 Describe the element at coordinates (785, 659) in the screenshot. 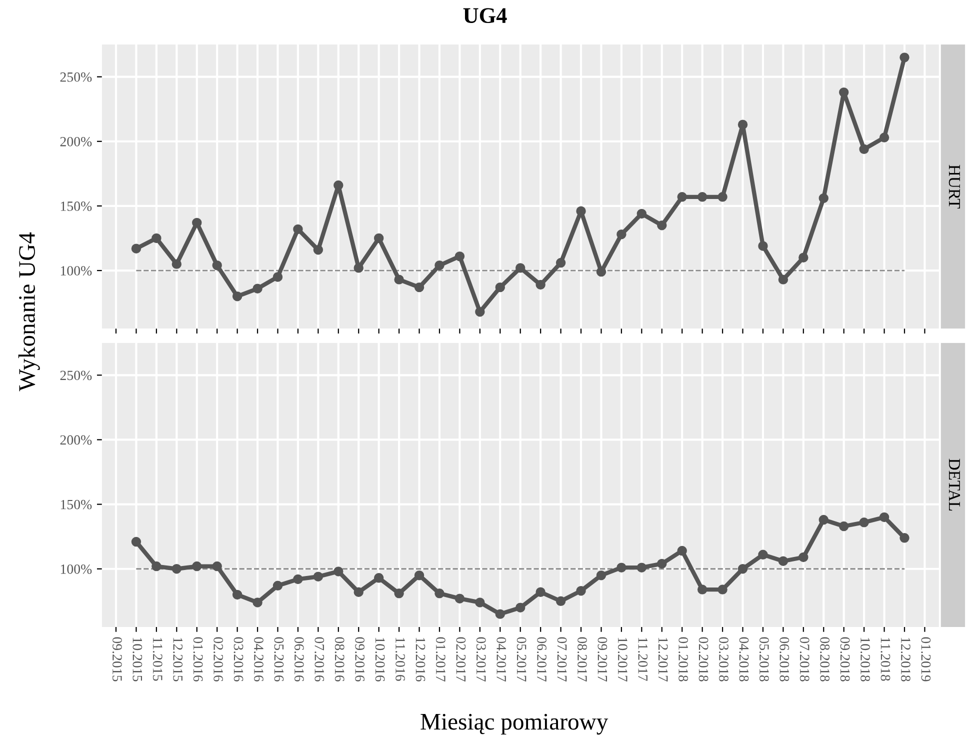

I see `x-tick-label: 06.2018` at that location.